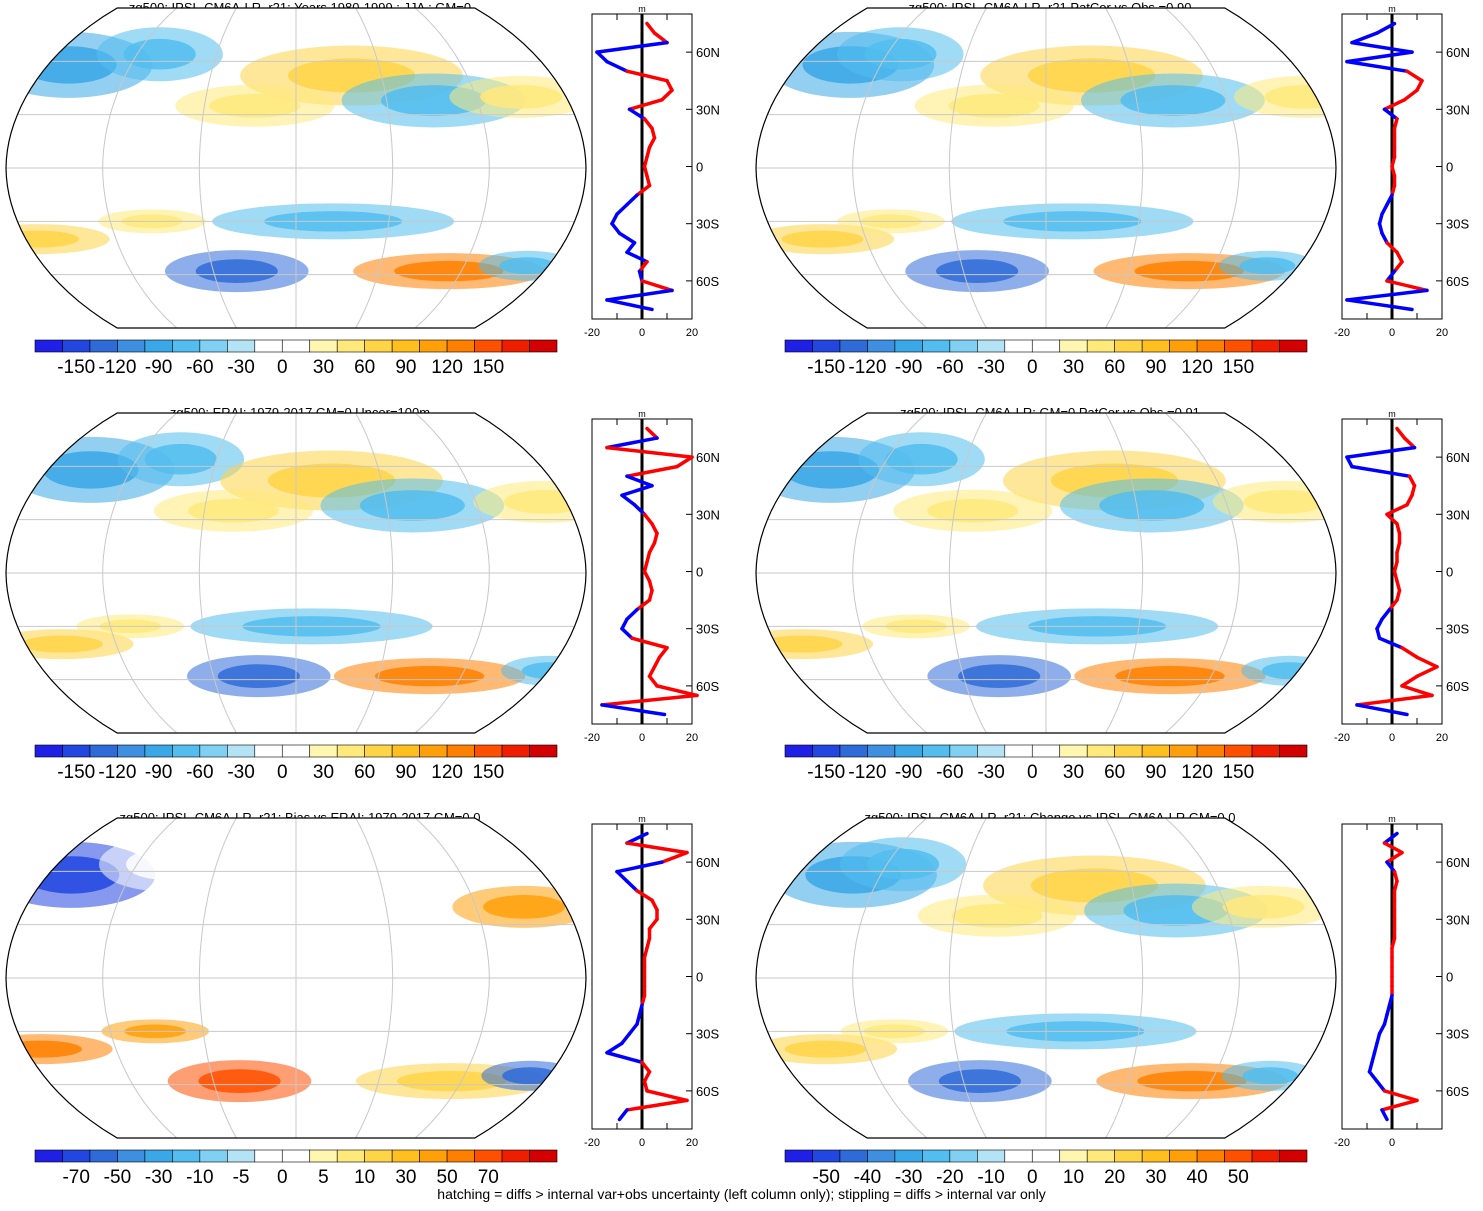 The width and height of the screenshot is (1483, 1211). Describe the element at coordinates (1449, 977) in the screenshot. I see `profile-lat-label: 0` at that location.